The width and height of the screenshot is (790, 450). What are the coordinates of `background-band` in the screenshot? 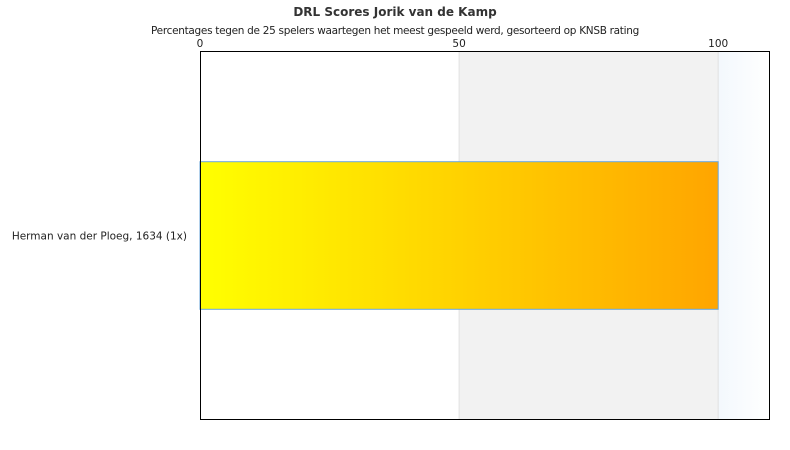 It's located at (744, 235).